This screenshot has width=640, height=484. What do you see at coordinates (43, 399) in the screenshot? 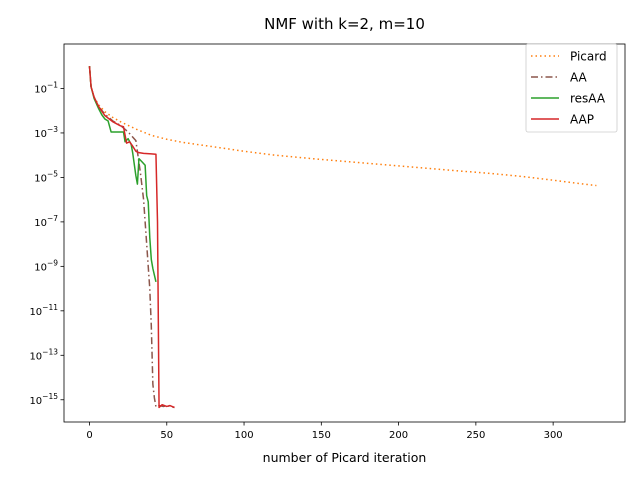
I see `y-tick-label: 10⁻¹⁵` at bounding box center [43, 399].